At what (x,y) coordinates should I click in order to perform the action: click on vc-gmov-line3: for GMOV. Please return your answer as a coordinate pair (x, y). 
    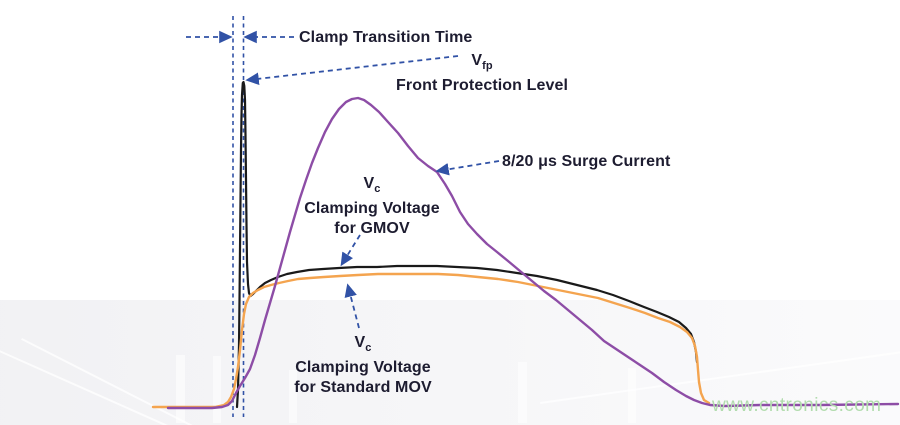
    Looking at the image, I should click on (372, 229).